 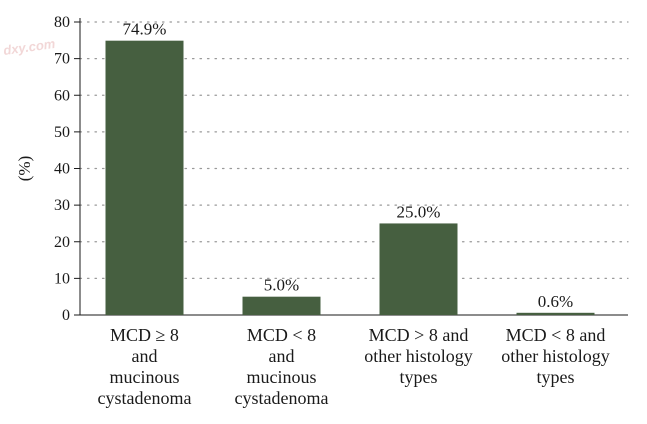 I want to click on y-tick-label: 0, so click(x=66, y=315).